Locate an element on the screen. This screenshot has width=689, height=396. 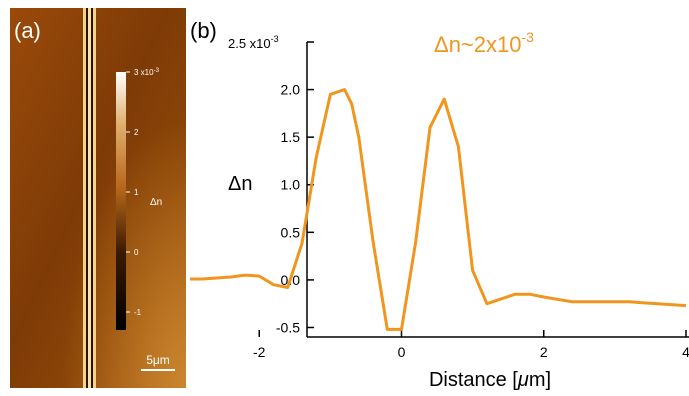
colorbar-tick-label: 2 is located at coordinates (136, 132).